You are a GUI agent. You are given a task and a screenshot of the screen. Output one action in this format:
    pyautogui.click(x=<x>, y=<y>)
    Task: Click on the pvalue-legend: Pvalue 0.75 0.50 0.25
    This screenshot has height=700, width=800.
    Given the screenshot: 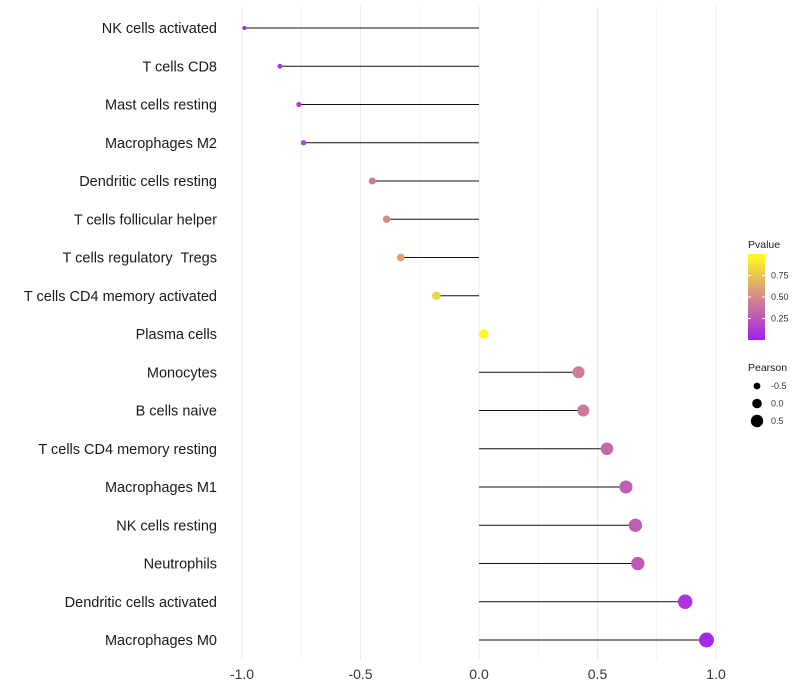 What is the action you would take?
    pyautogui.click(x=768, y=289)
    